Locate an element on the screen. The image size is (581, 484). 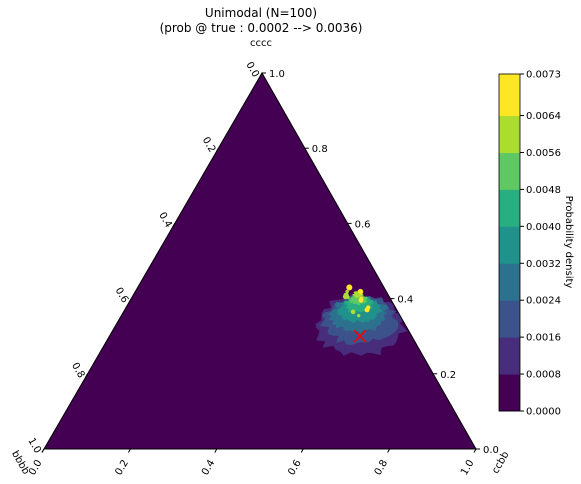
right-tick-label: 0.2 is located at coordinates (448, 375).